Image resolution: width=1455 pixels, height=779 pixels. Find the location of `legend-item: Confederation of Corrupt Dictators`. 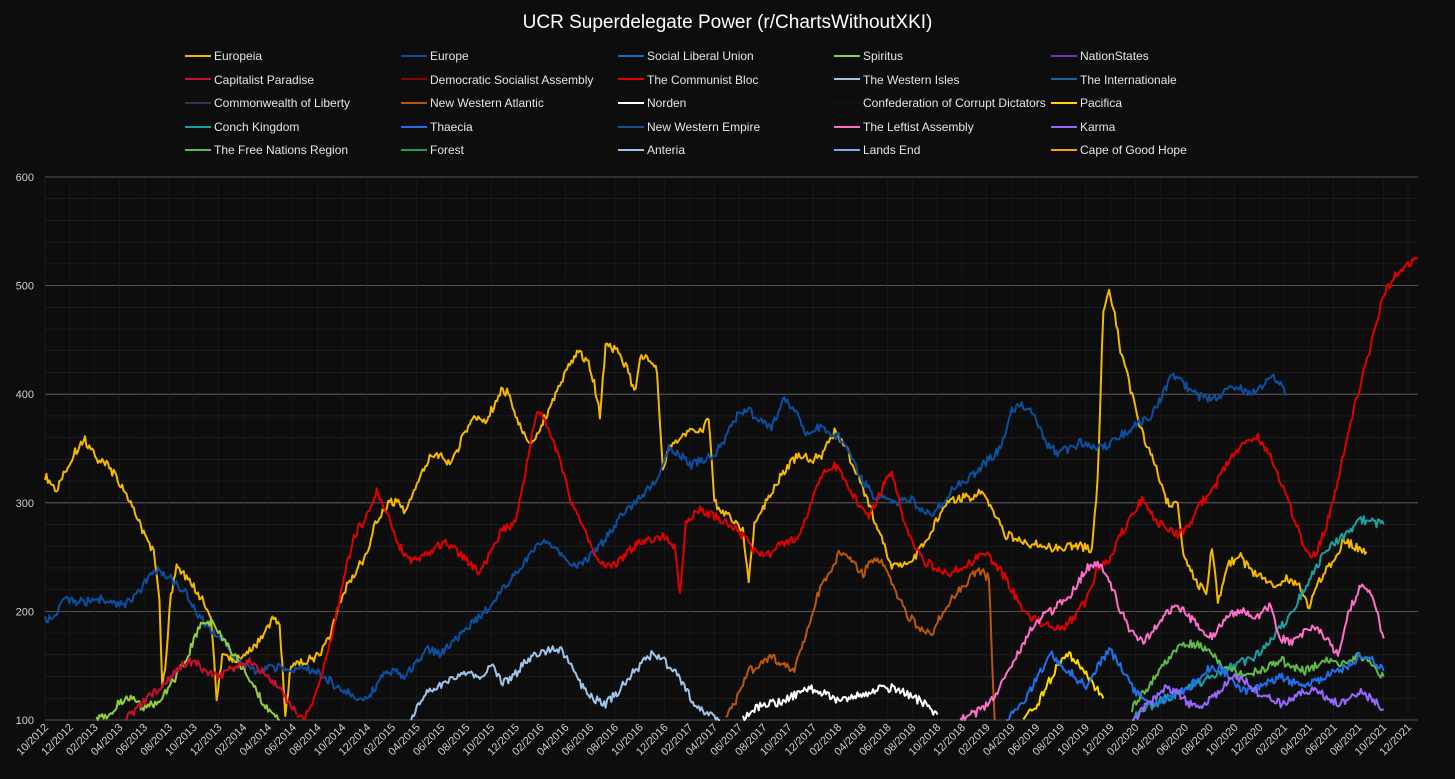

legend-item: Confederation of Corrupt Dictators is located at coordinates (940, 105).